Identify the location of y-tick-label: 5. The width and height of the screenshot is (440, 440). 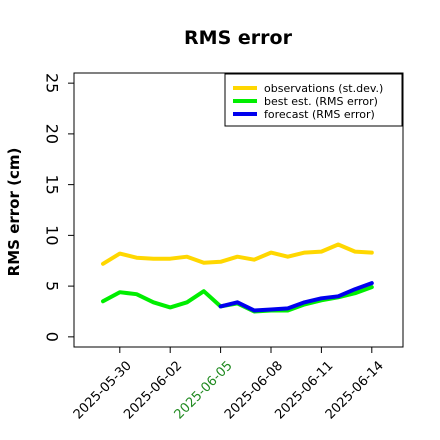
(52, 286).